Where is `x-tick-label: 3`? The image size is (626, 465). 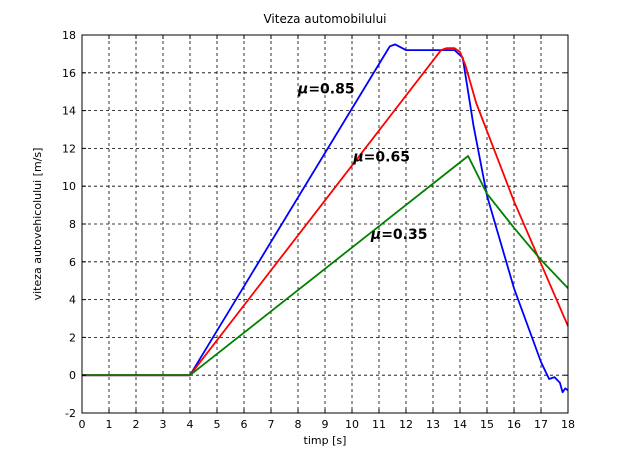
x-tick-label: 3 is located at coordinates (163, 424).